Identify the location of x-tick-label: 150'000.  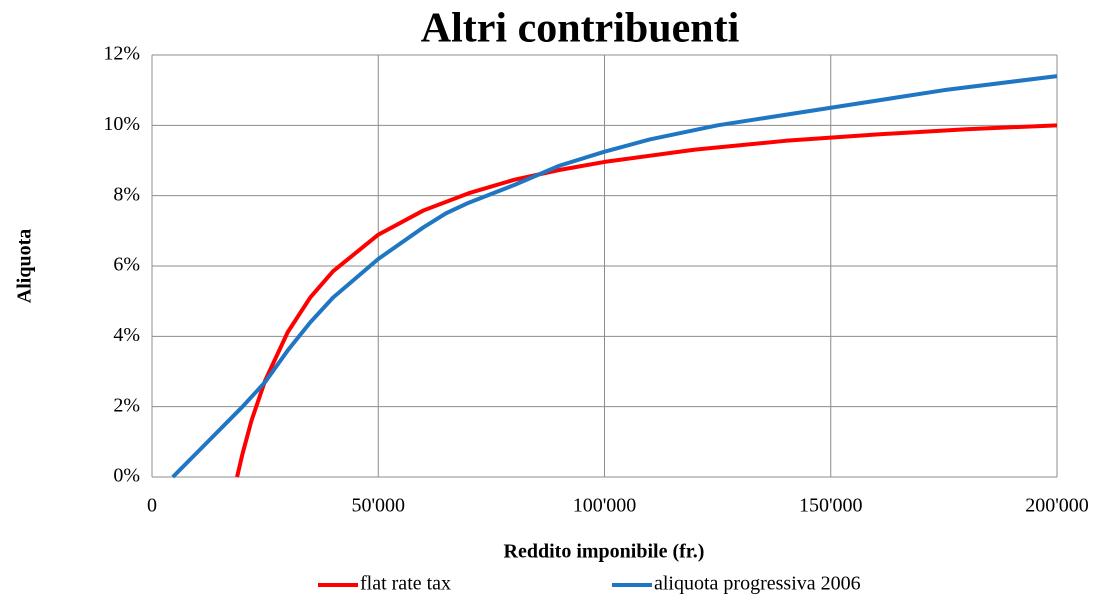
(831, 506).